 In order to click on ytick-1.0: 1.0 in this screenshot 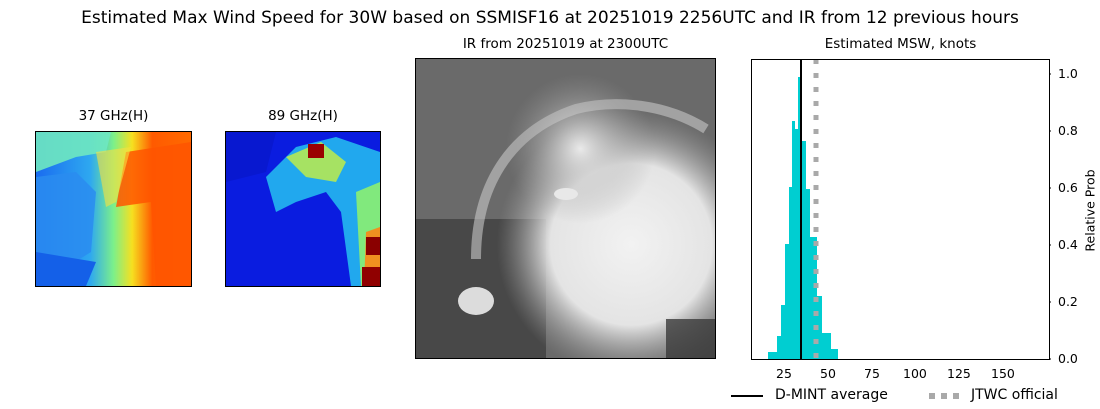, I will do `click(1068, 73)`.